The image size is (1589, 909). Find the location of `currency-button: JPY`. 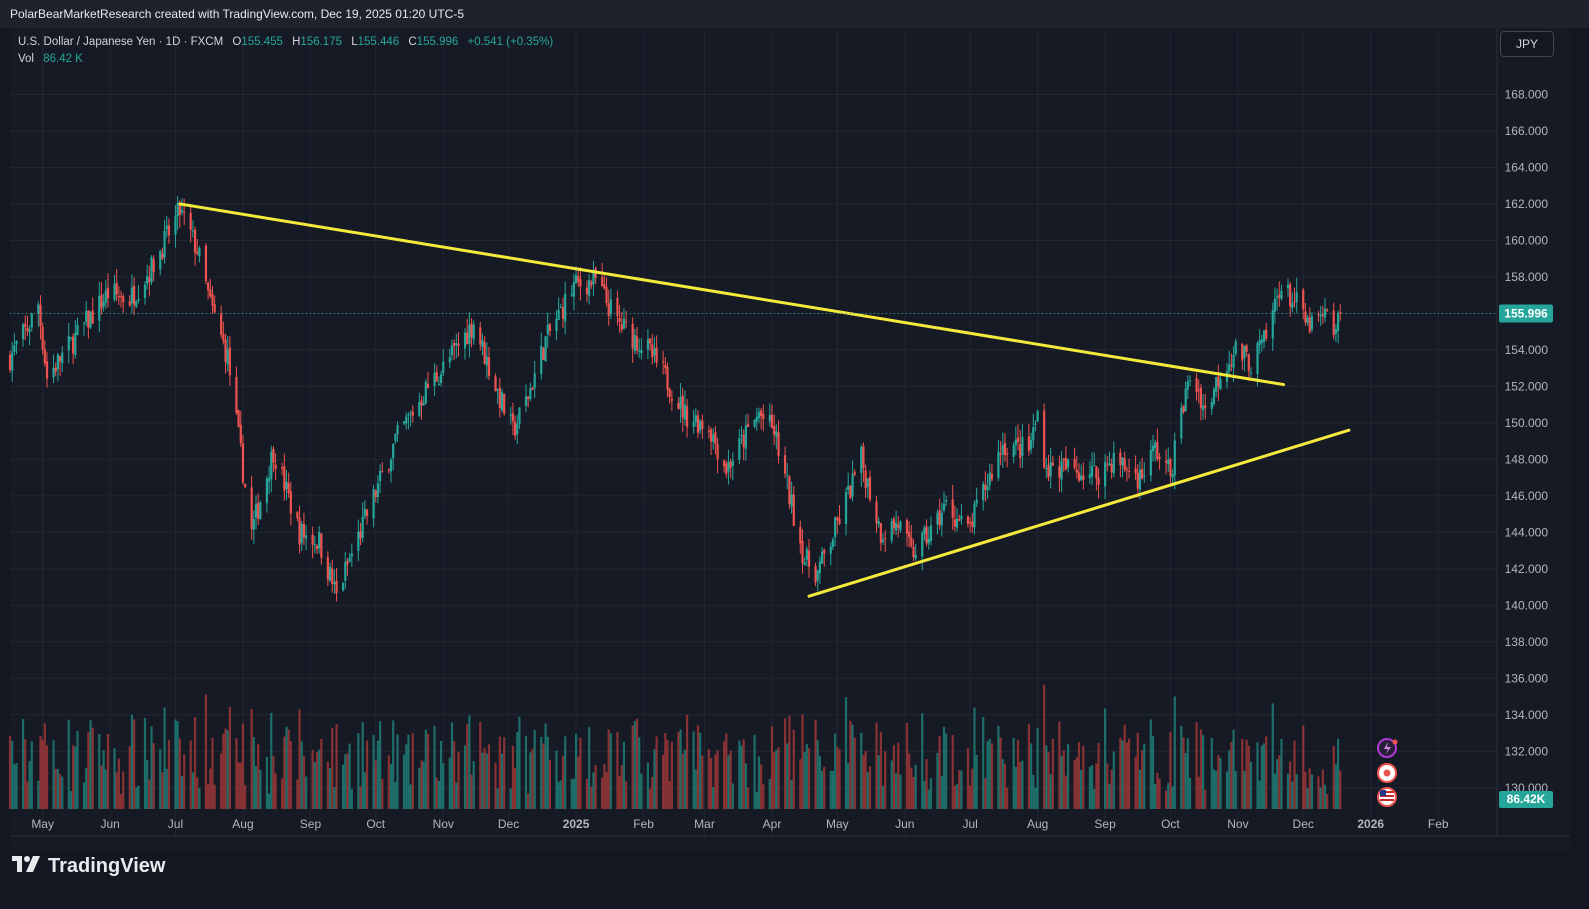

currency-button: JPY is located at coordinates (1527, 44).